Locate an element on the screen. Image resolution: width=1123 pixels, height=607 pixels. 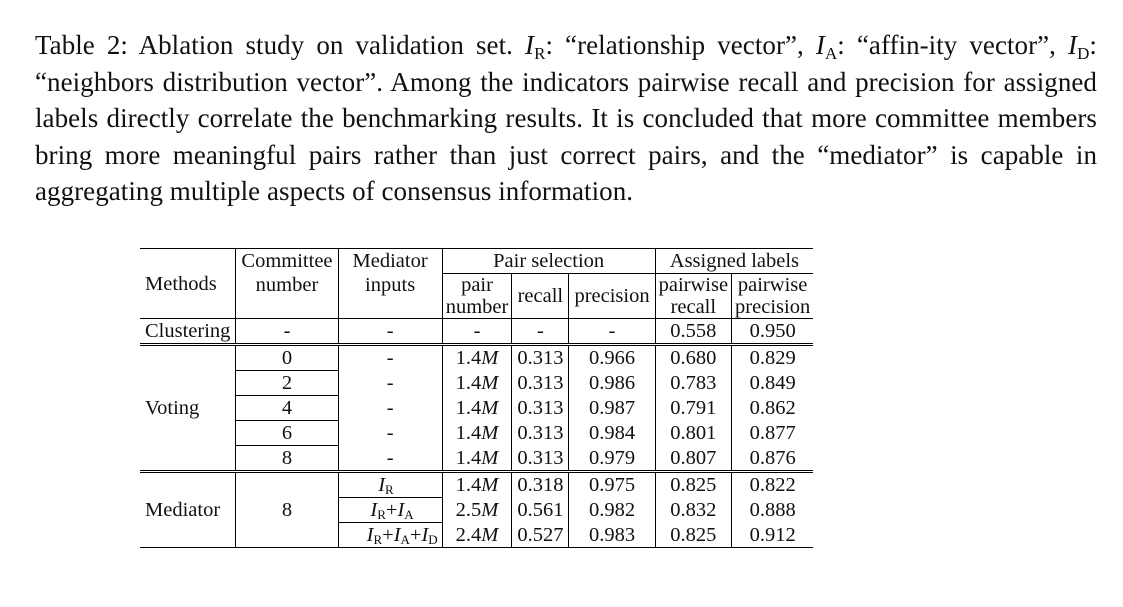
table-row-voting: Voting 0 - 1.4M 0.313 0.966 0.680 0.829 is located at coordinates (477, 407).